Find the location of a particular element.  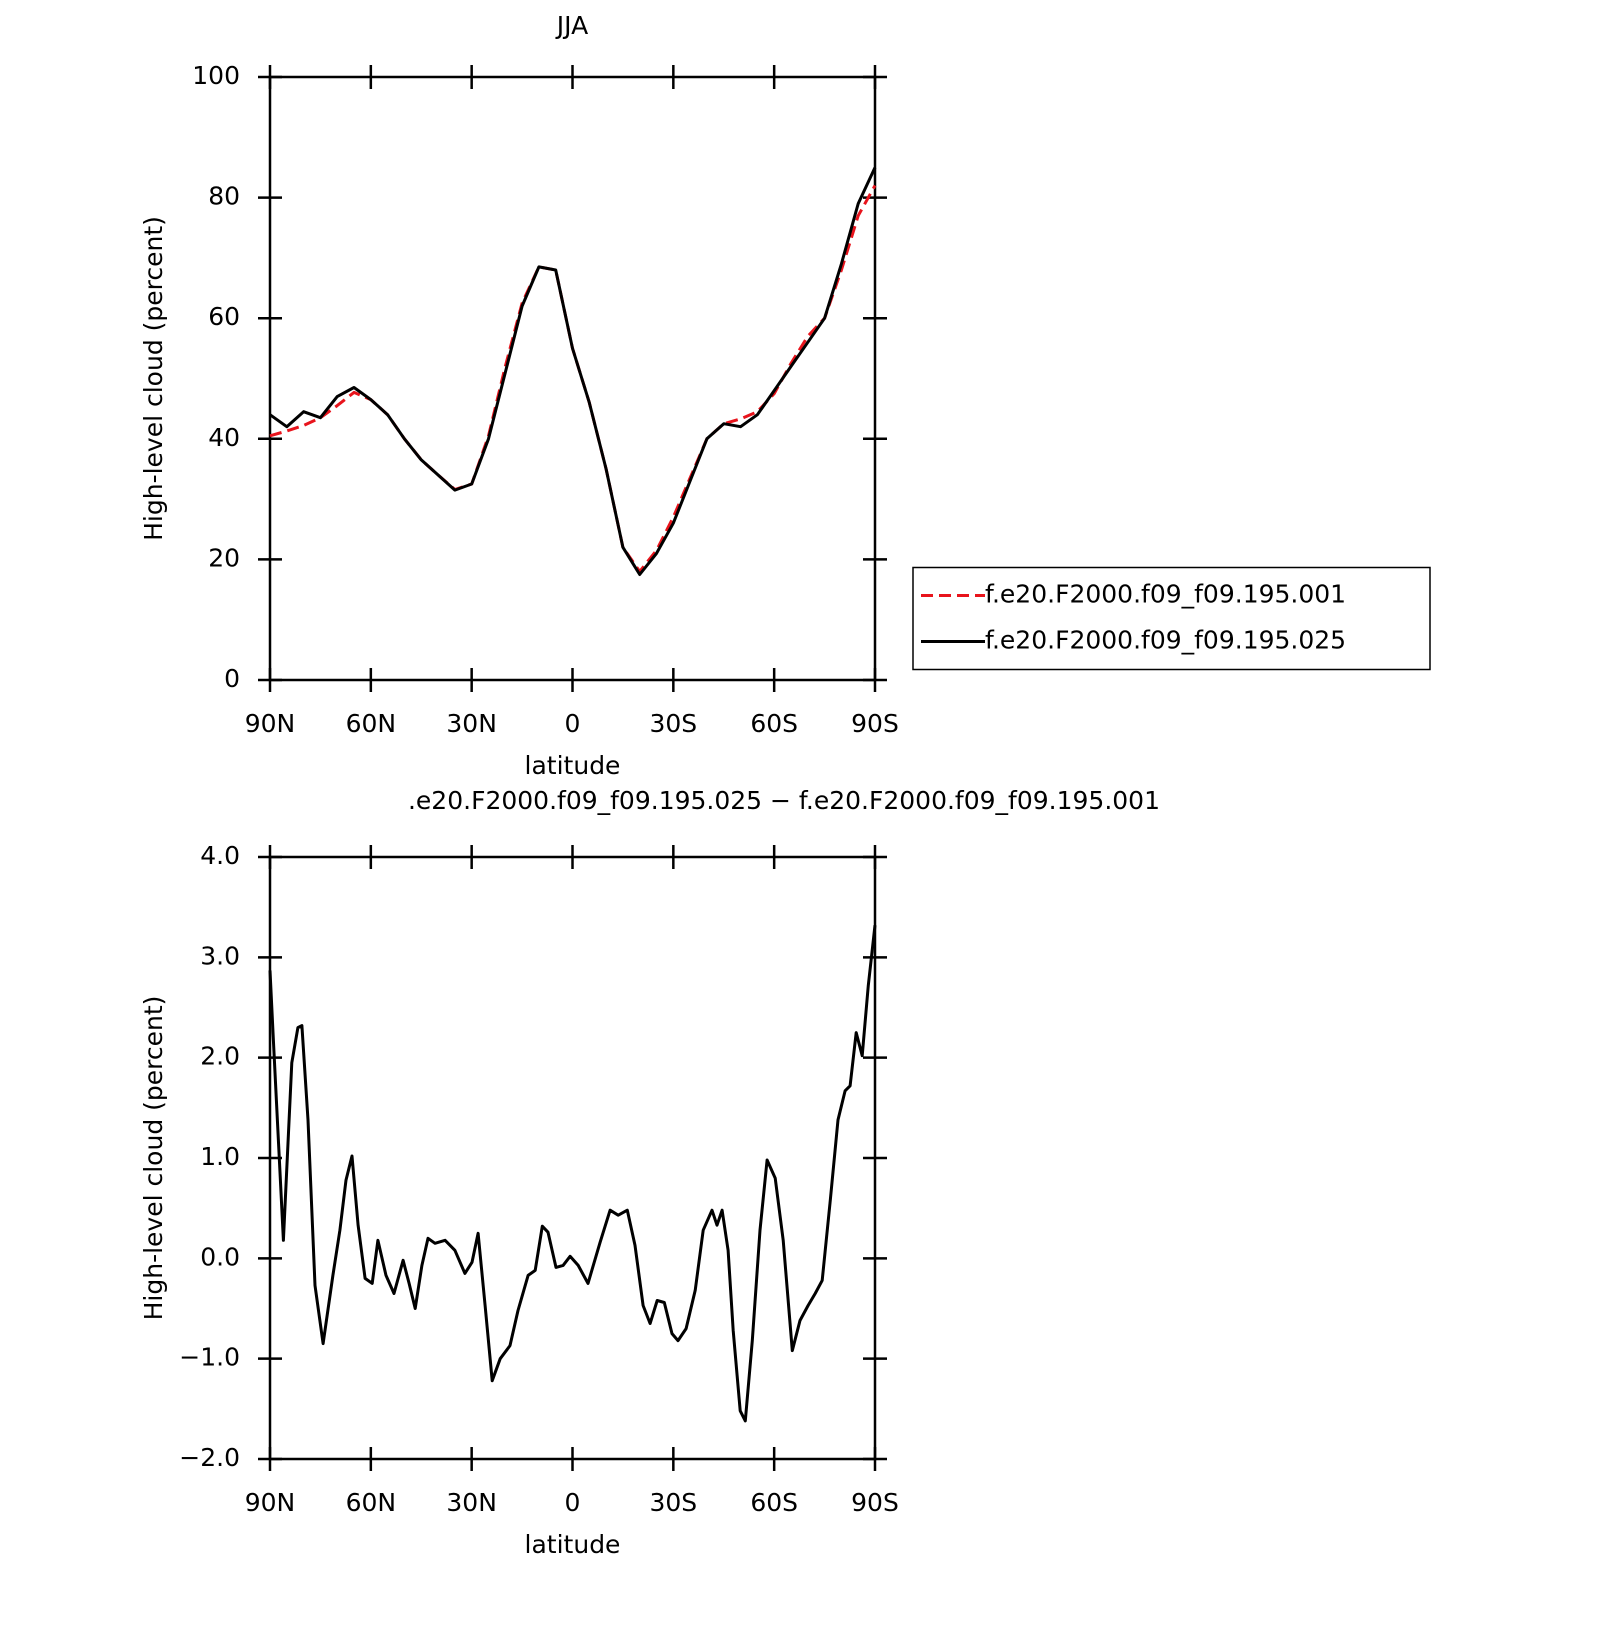

y-tick-label: 40 is located at coordinates (224, 437).